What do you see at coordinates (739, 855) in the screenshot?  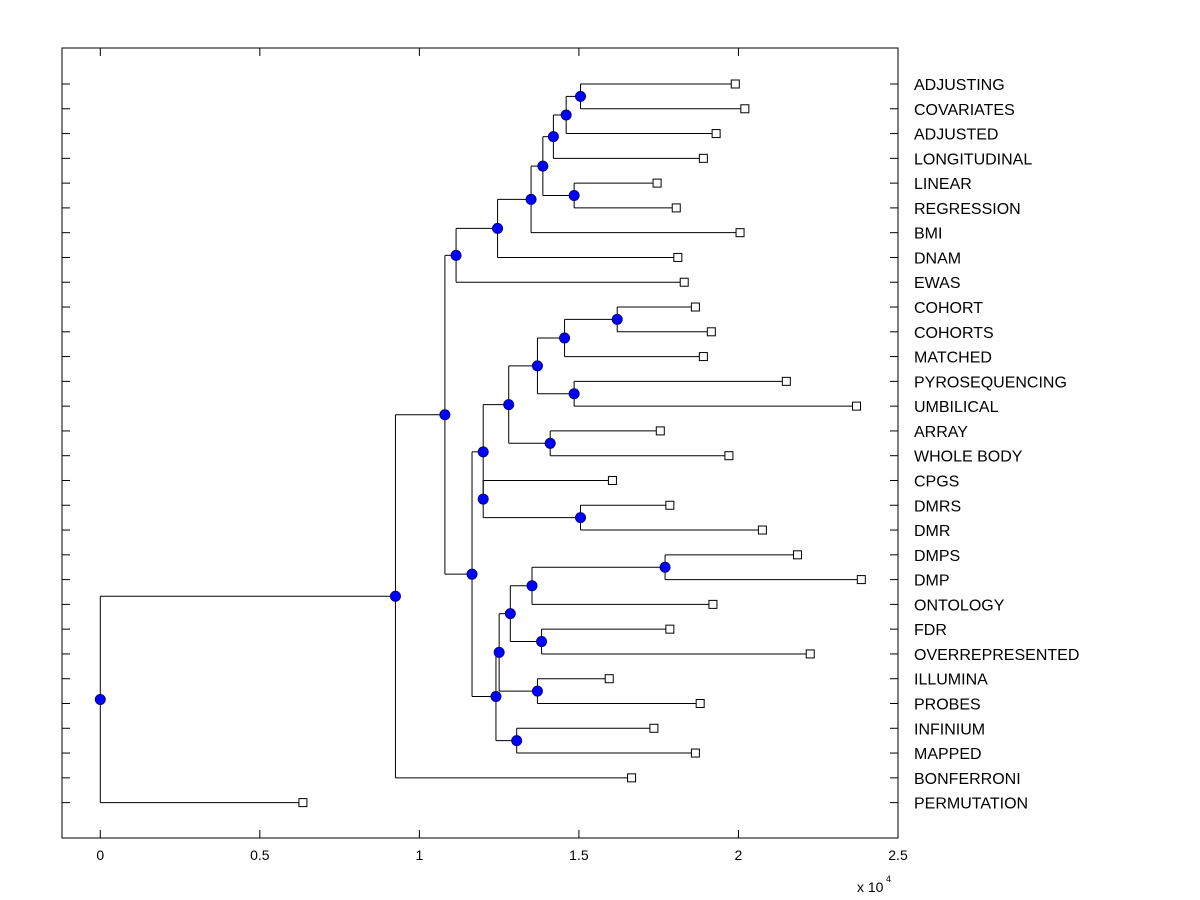 I see `x-tick-label: 2` at bounding box center [739, 855].